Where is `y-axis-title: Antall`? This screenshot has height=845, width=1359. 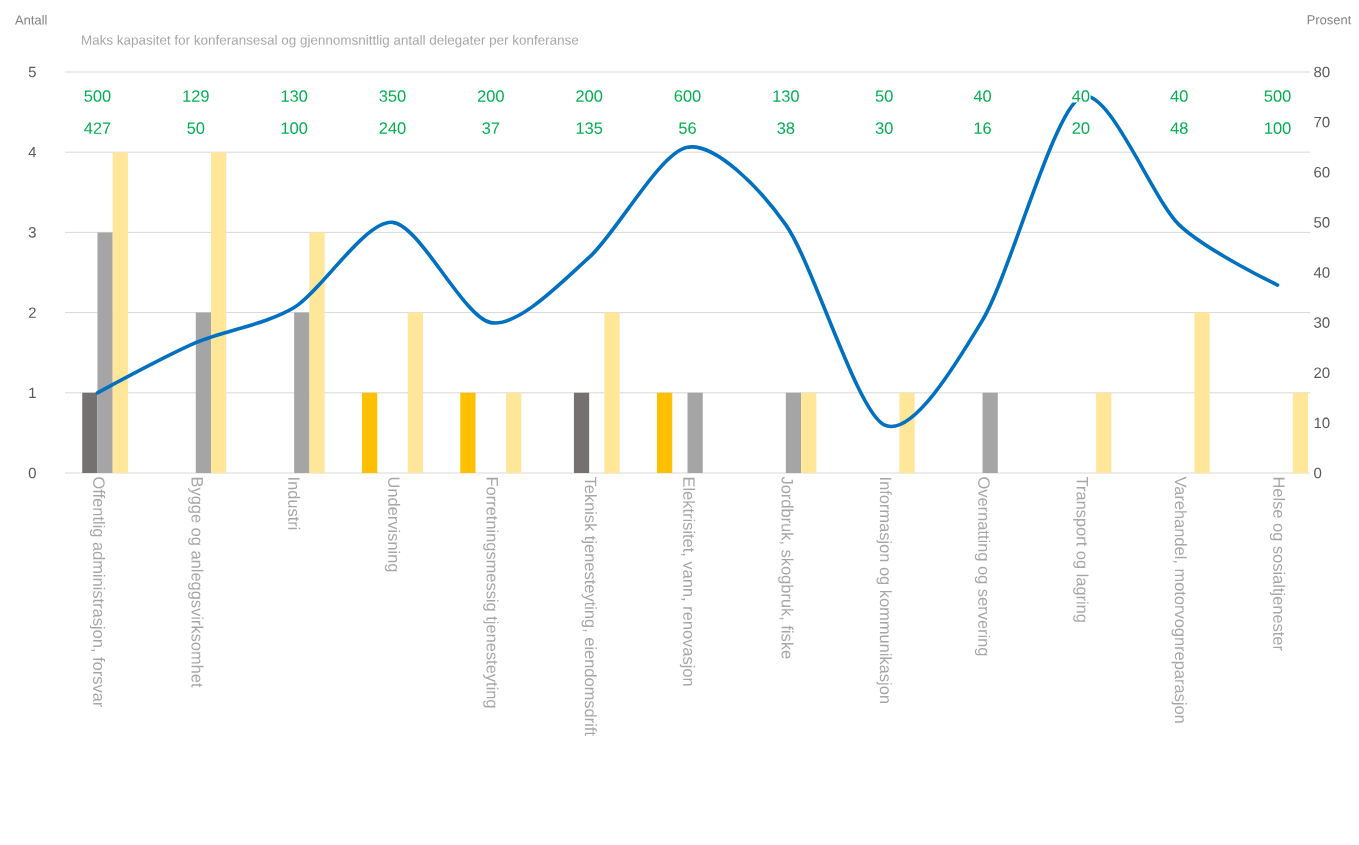
y-axis-title: Antall is located at coordinates (31, 20).